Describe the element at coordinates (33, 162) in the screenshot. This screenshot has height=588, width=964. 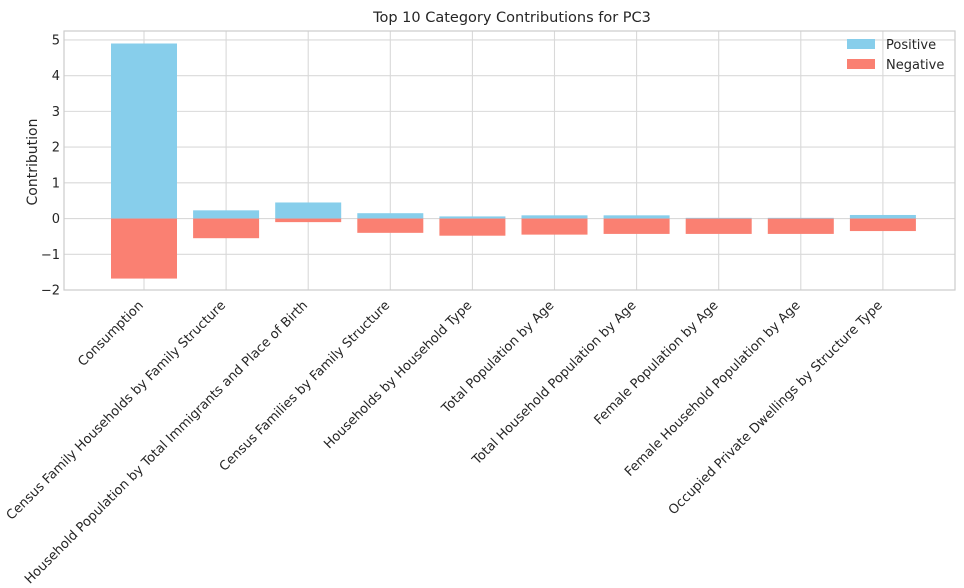
I see `y-axis-label: Contribution` at that location.